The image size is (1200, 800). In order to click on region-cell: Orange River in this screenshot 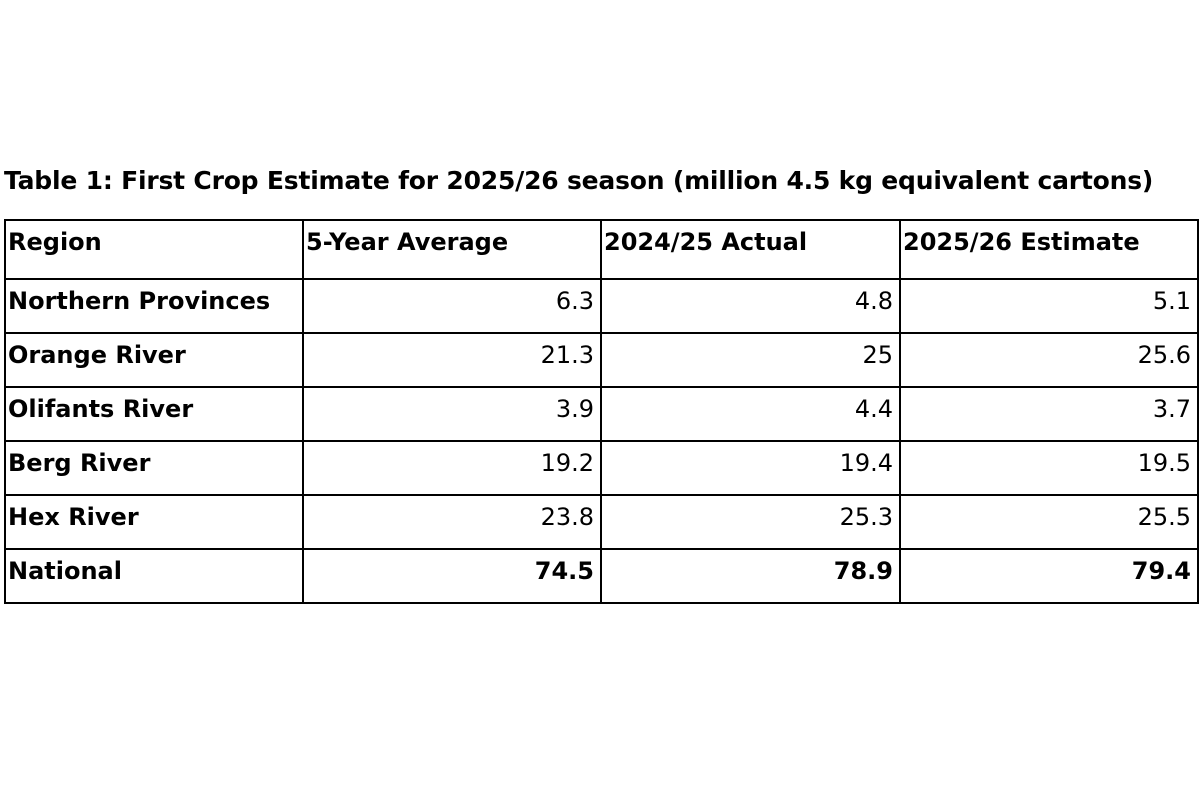, I will do `click(154, 360)`.